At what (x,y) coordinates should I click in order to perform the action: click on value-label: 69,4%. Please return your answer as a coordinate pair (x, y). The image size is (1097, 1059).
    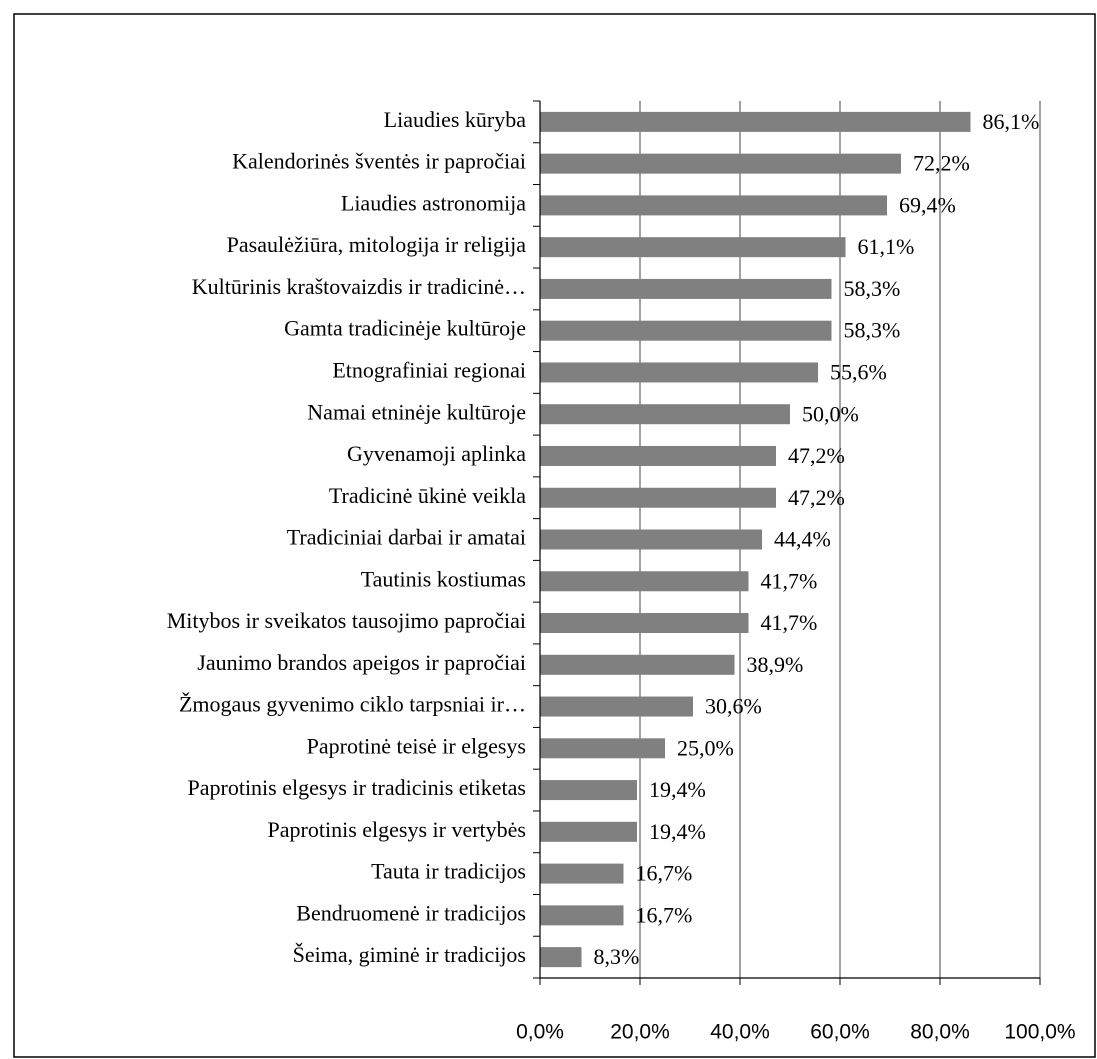
    Looking at the image, I should click on (927, 204).